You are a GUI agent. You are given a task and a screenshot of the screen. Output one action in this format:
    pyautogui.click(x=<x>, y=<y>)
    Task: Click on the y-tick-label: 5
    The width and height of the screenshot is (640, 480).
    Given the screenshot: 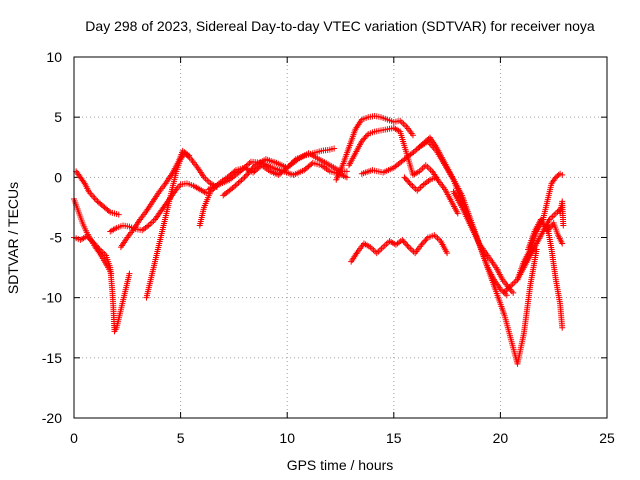 What is the action you would take?
    pyautogui.click(x=58, y=117)
    